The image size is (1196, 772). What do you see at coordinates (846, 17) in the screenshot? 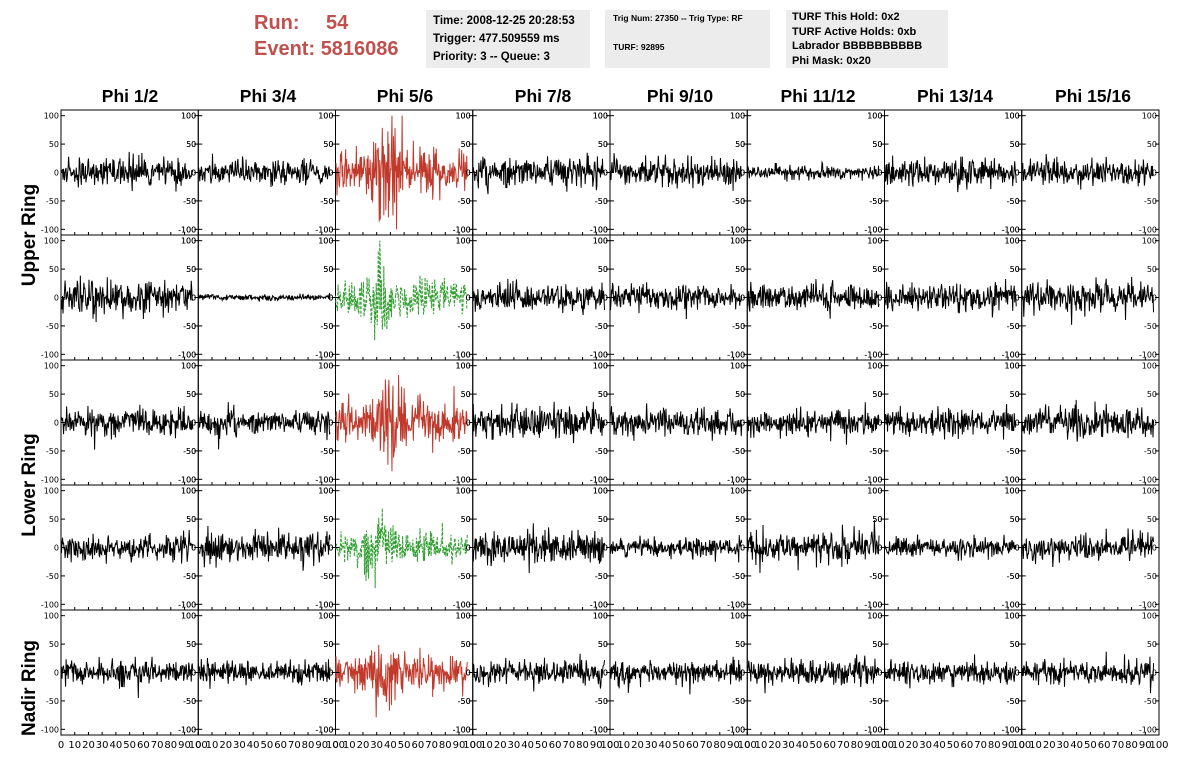
I see `turf-this-hold-text: TURF This Hold: 0x2` at bounding box center [846, 17].